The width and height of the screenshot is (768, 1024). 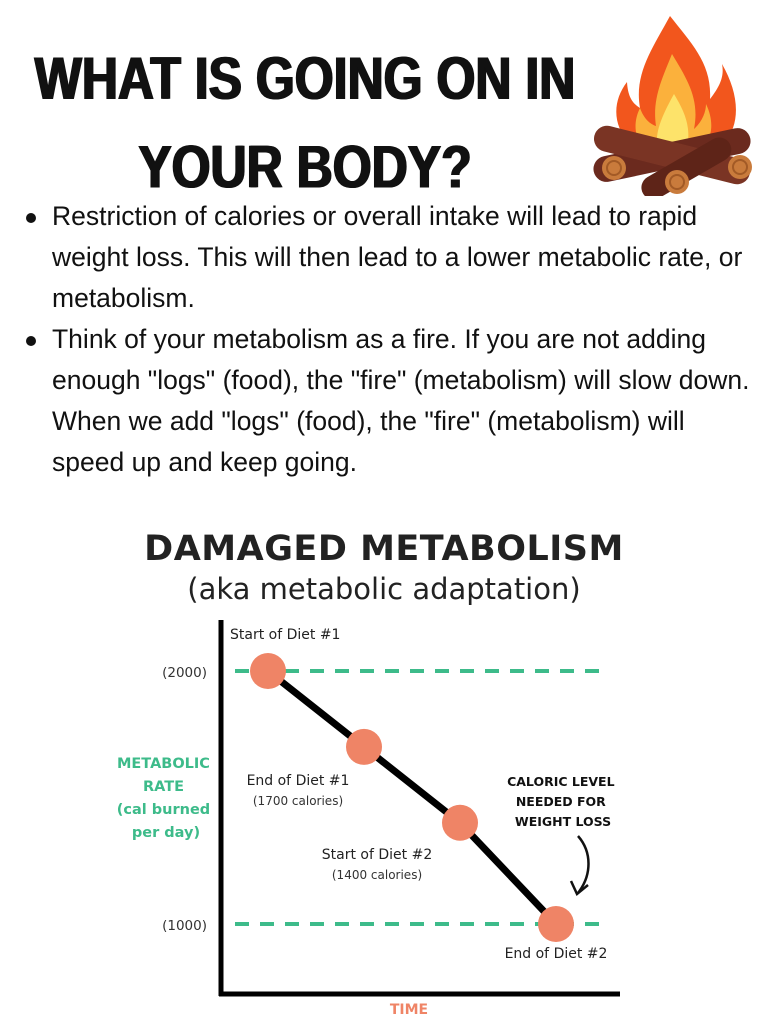 What do you see at coordinates (563, 801) in the screenshot?
I see `annotation: CALORIC LEVEL NEEDED FOR WEIGHT LOSS` at bounding box center [563, 801].